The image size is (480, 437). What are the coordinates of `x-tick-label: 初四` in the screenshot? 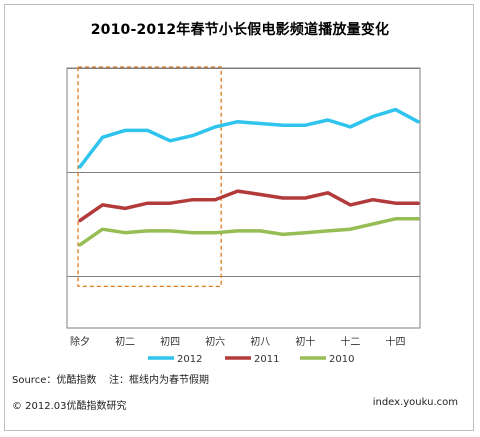 It's located at (170, 341).